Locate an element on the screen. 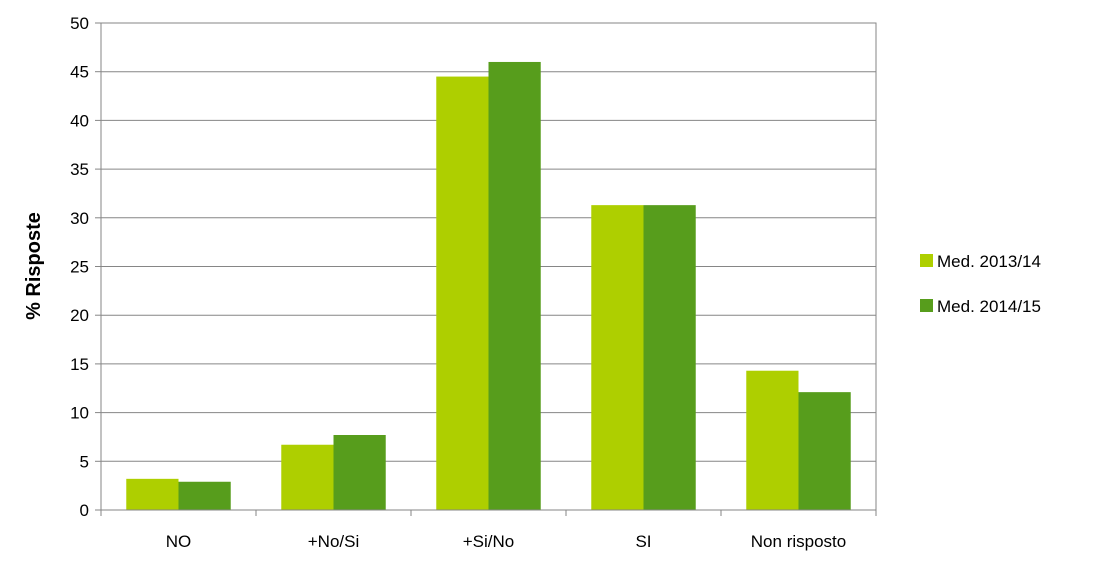 The height and width of the screenshot is (562, 1097). y-axis-title: % Risposte is located at coordinates (34, 266).